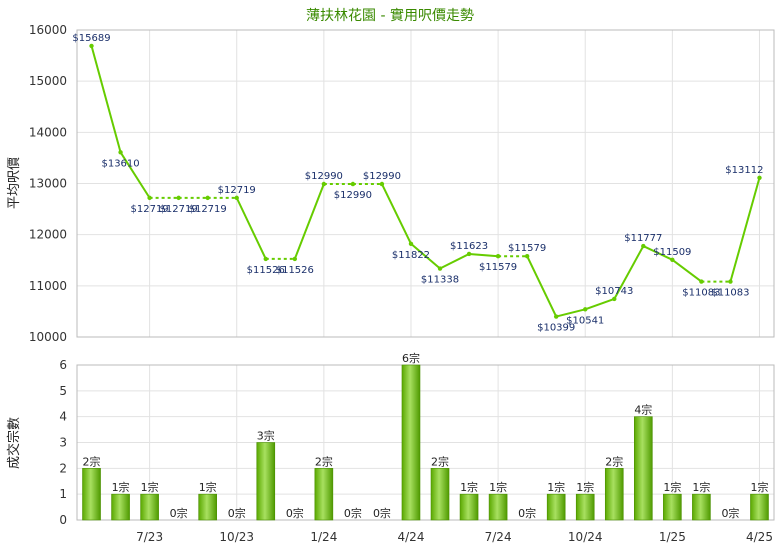 This screenshot has height=550, width=780. Describe the element at coordinates (63, 443) in the screenshot. I see `bottom-y-tick-label: 3` at that location.